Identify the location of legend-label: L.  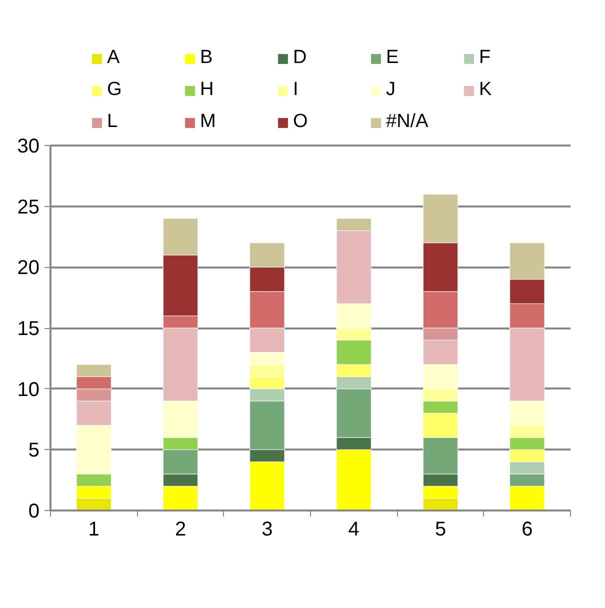
(113, 122).